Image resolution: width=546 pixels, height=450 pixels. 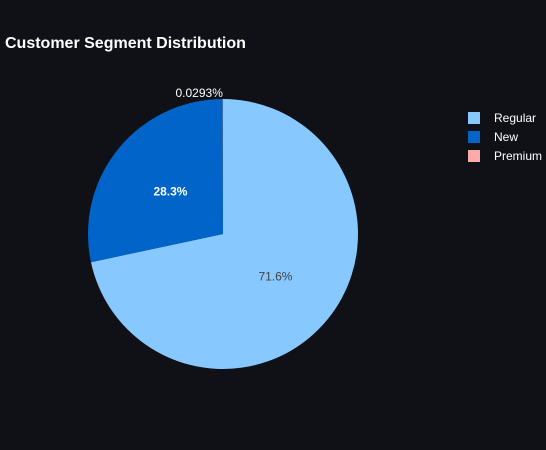 I want to click on legend-item-premium: Premium, so click(x=505, y=155).